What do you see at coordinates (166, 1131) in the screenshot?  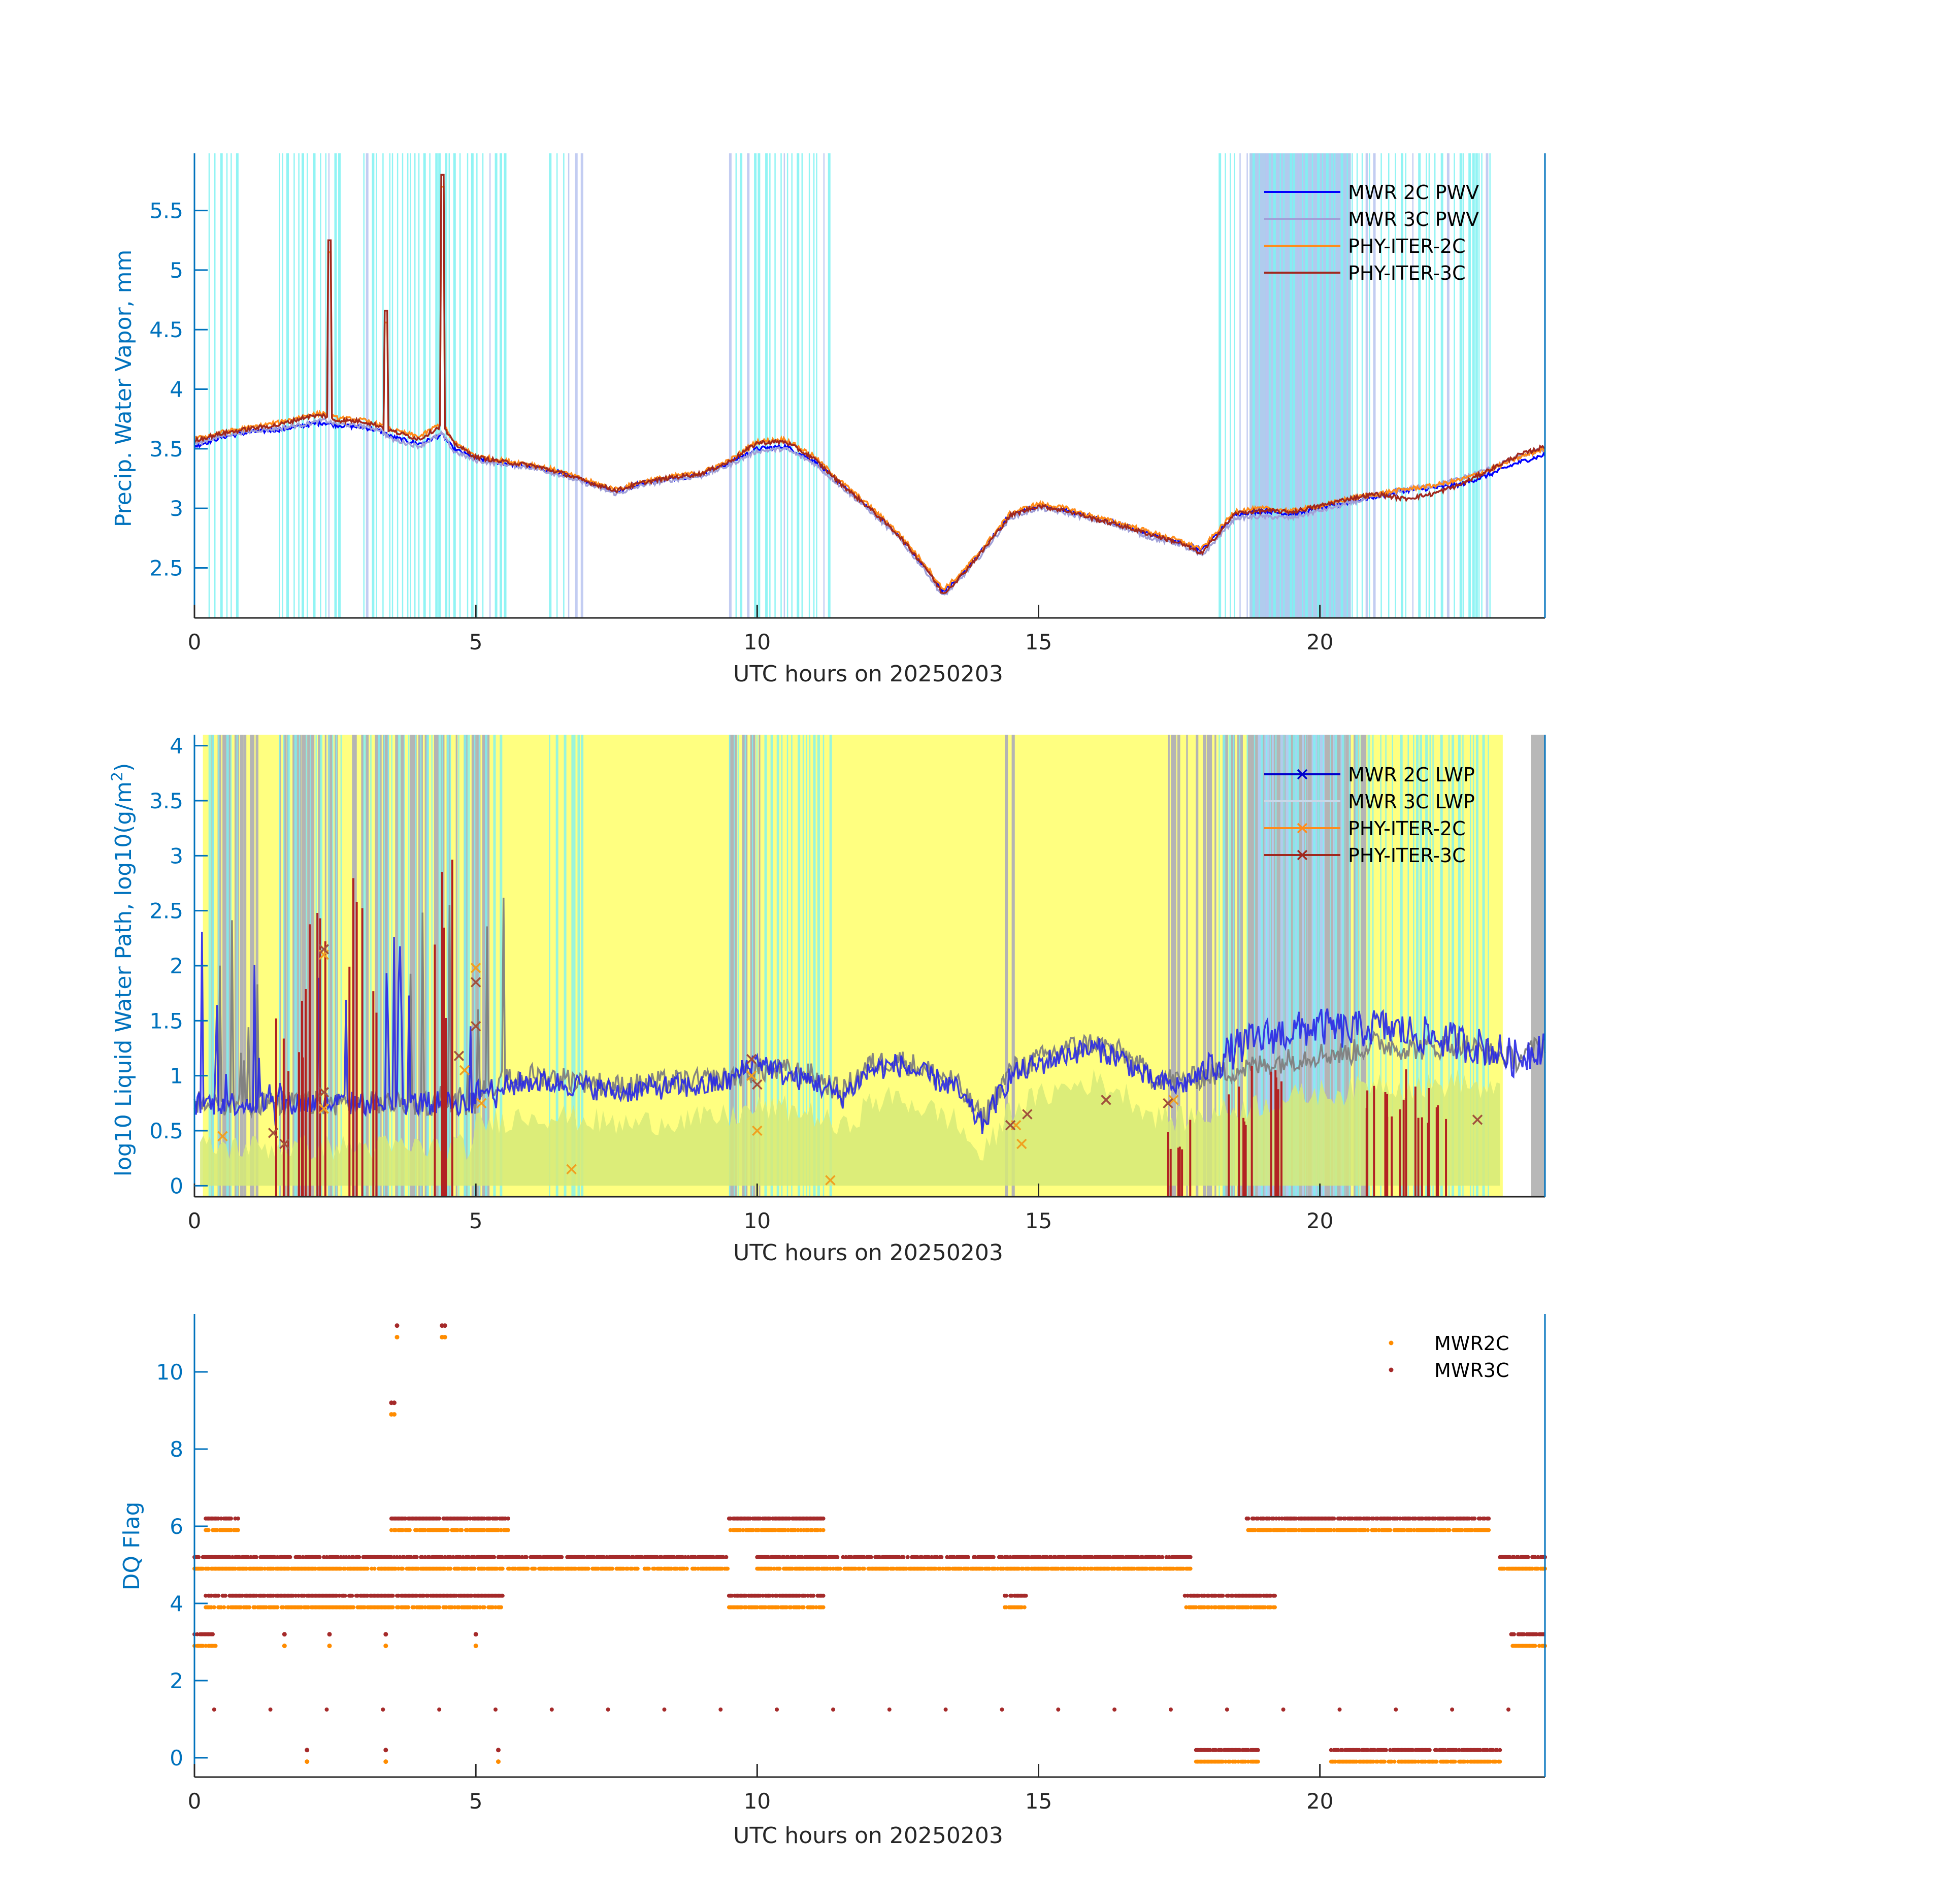 I see `y-tick-label: 0.5` at bounding box center [166, 1131].